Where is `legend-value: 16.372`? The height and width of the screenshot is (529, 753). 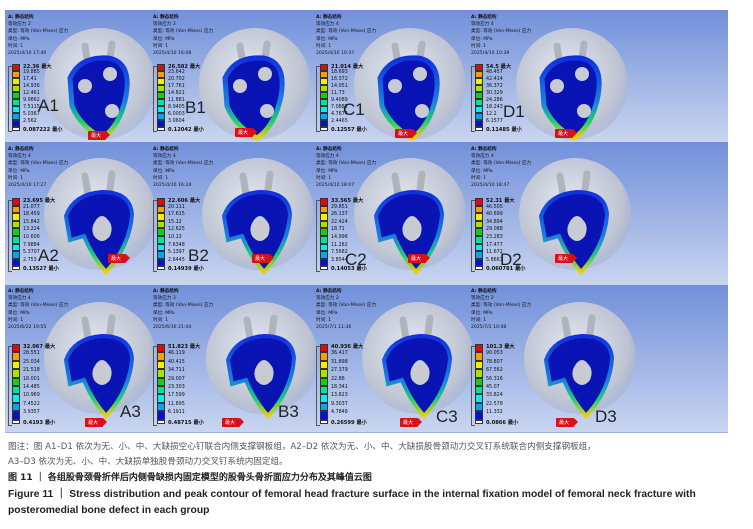 legend-value: 16.372 is located at coordinates (339, 79).